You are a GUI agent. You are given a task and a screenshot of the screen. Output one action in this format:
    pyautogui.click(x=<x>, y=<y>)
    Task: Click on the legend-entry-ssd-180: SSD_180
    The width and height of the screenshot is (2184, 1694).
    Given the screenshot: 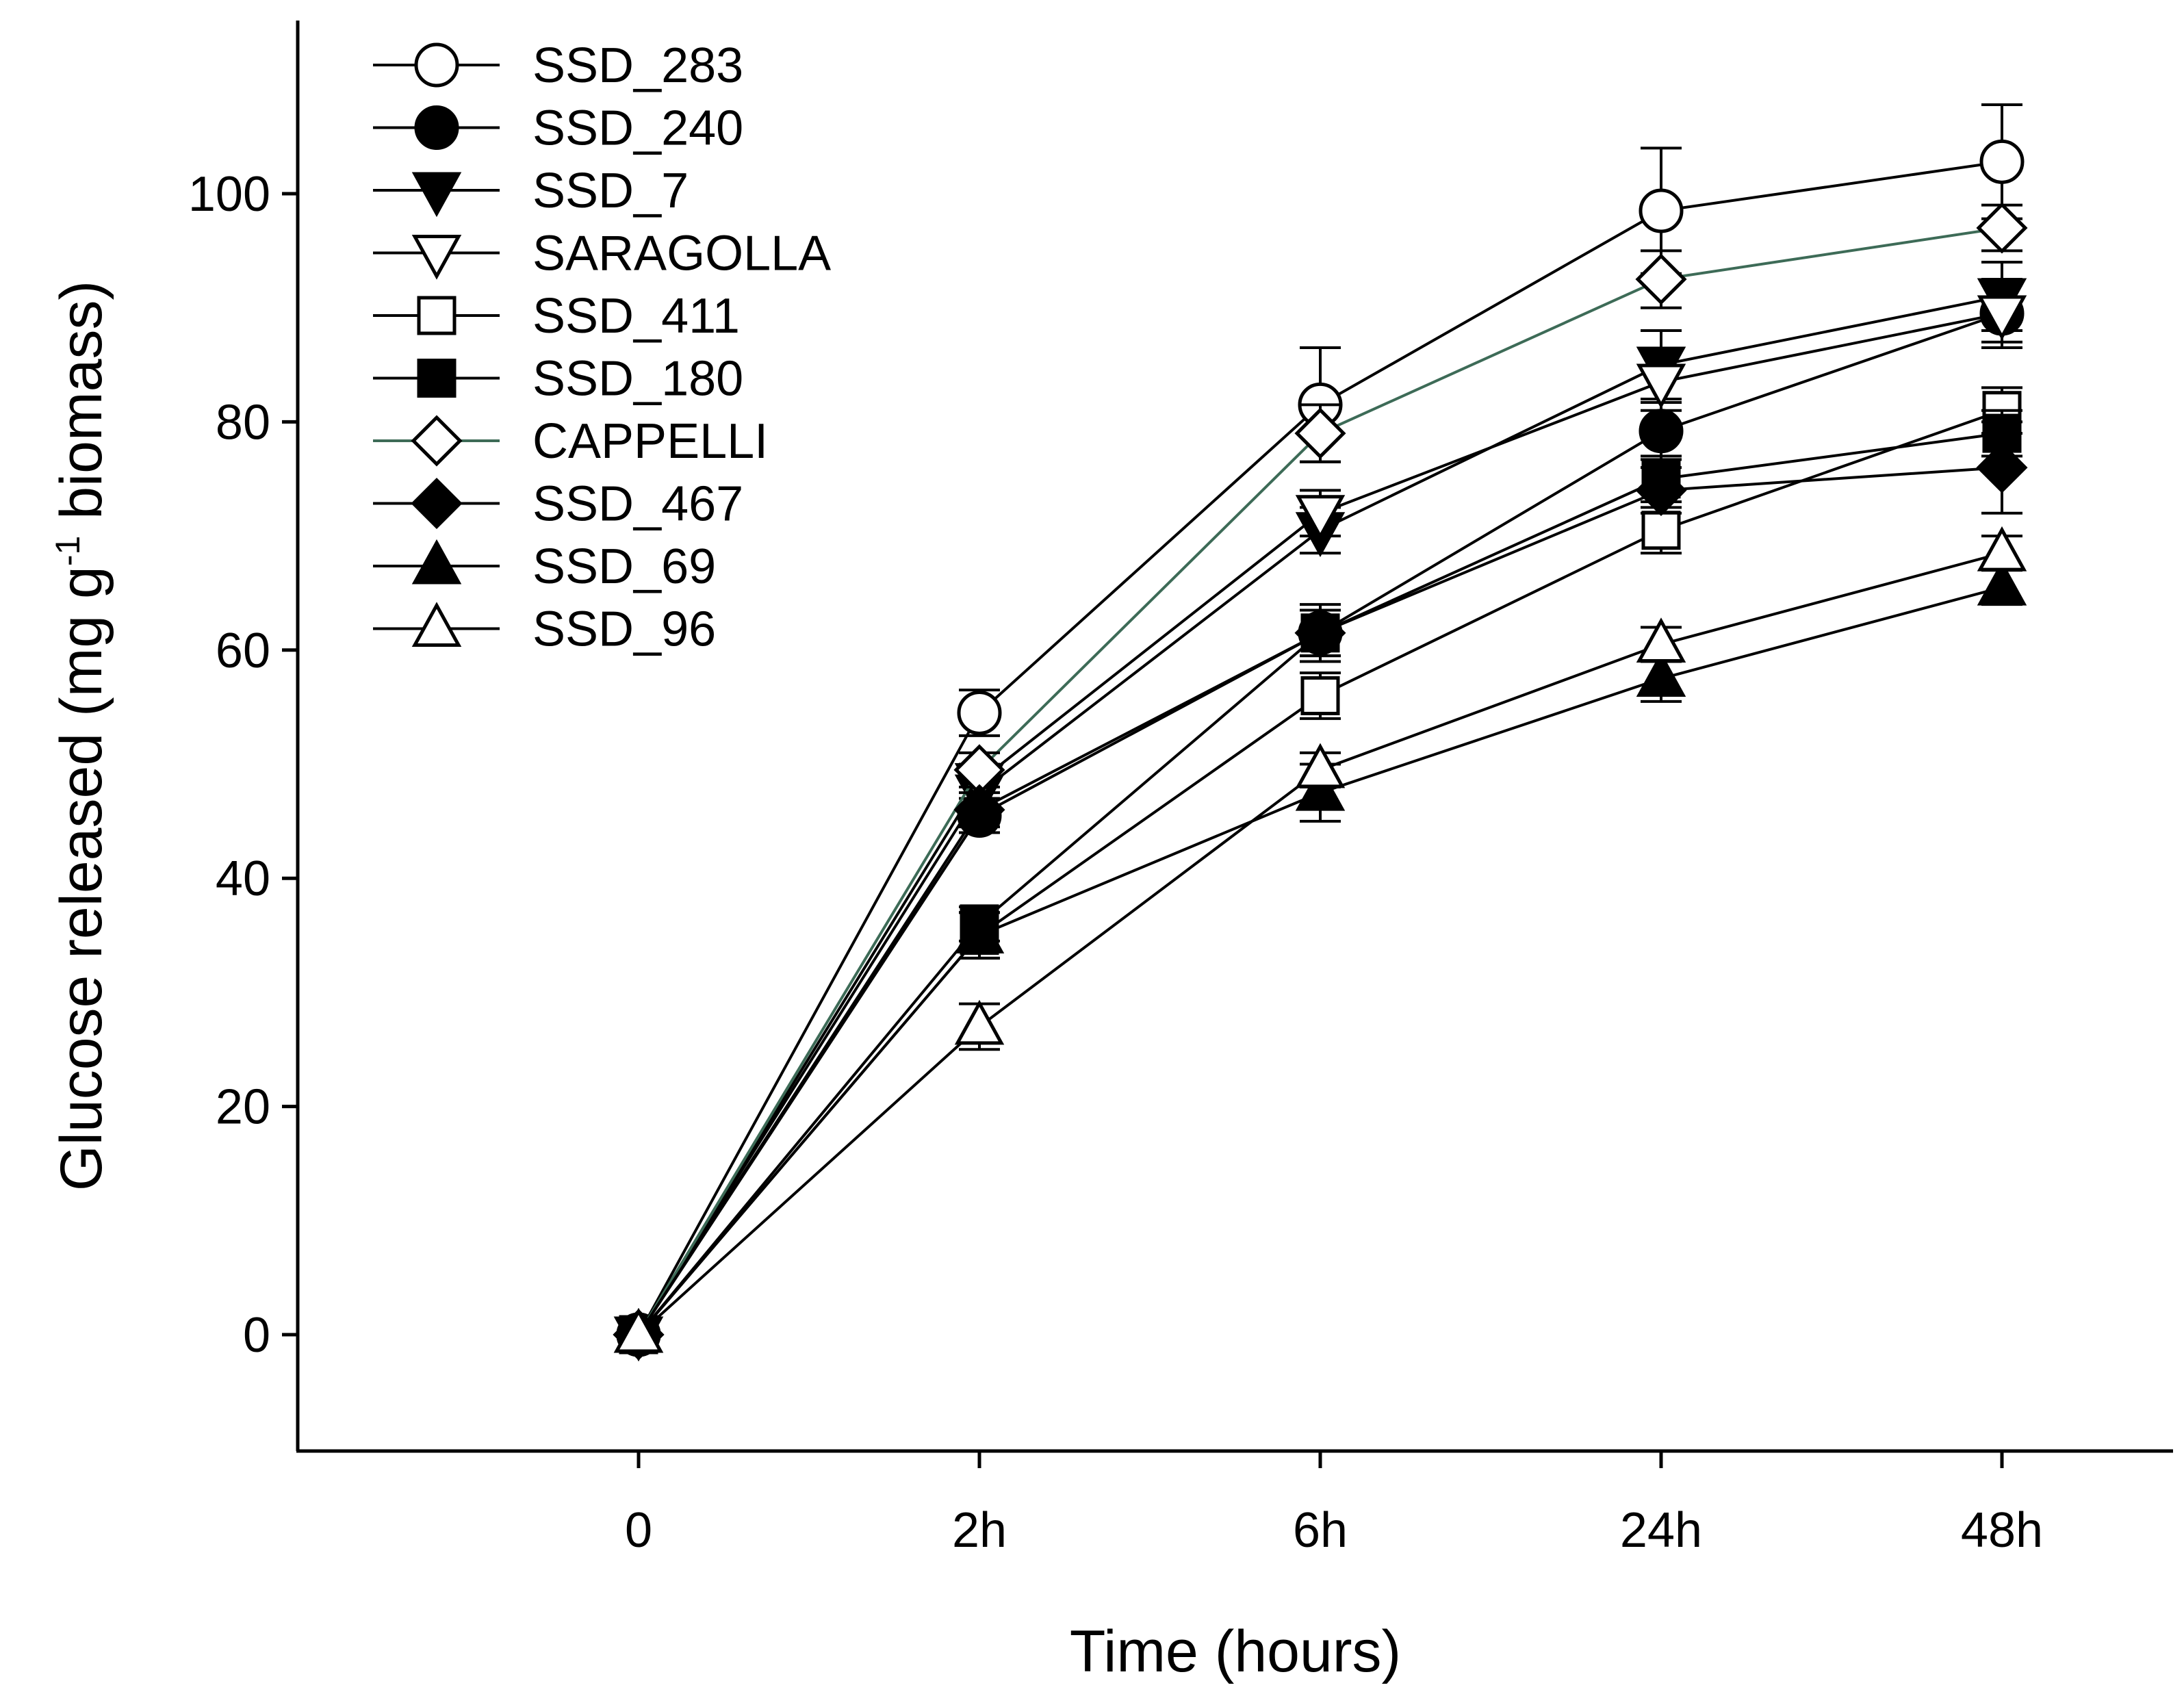 What is the action you would take?
    pyautogui.click(x=558, y=379)
    